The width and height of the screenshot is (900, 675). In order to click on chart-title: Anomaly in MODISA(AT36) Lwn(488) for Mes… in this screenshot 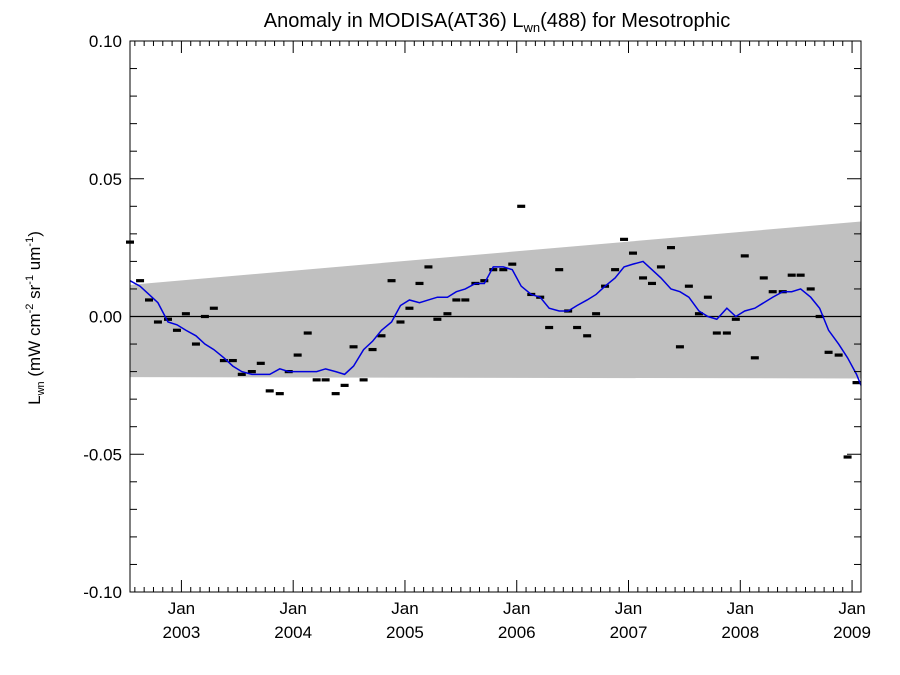, I will do `click(497, 22)`.